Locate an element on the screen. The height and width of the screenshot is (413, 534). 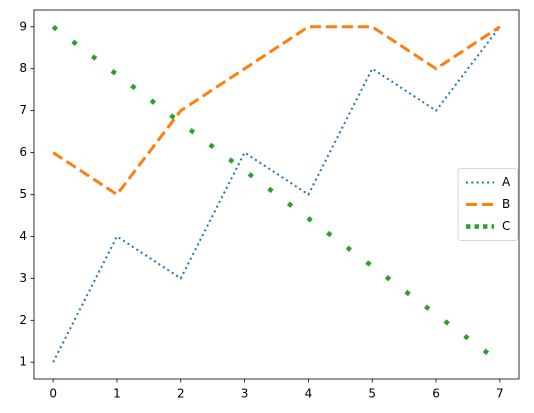
legend-label: B is located at coordinates (506, 204).